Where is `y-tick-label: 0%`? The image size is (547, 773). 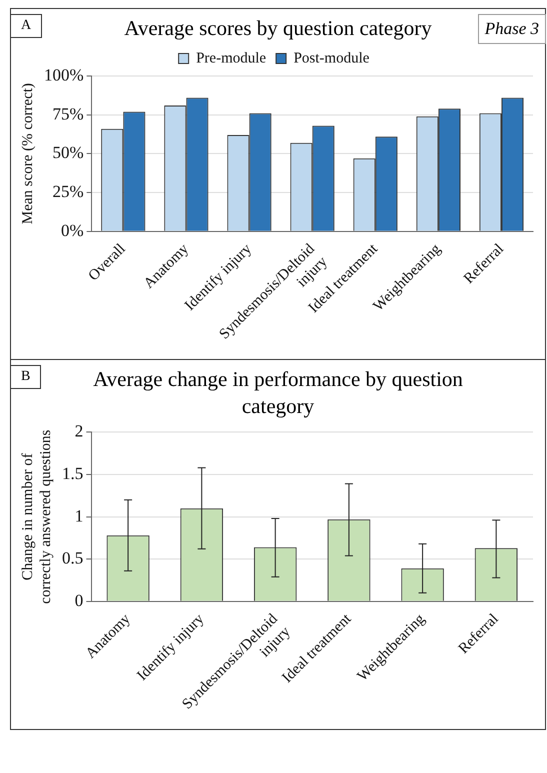
y-tick-label: 0% is located at coordinates (72, 230).